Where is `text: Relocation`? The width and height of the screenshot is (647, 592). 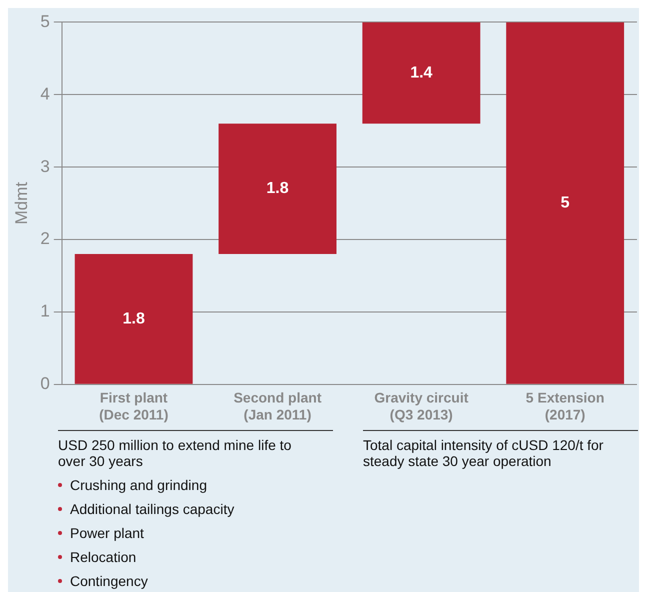 text: Relocation is located at coordinates (103, 557).